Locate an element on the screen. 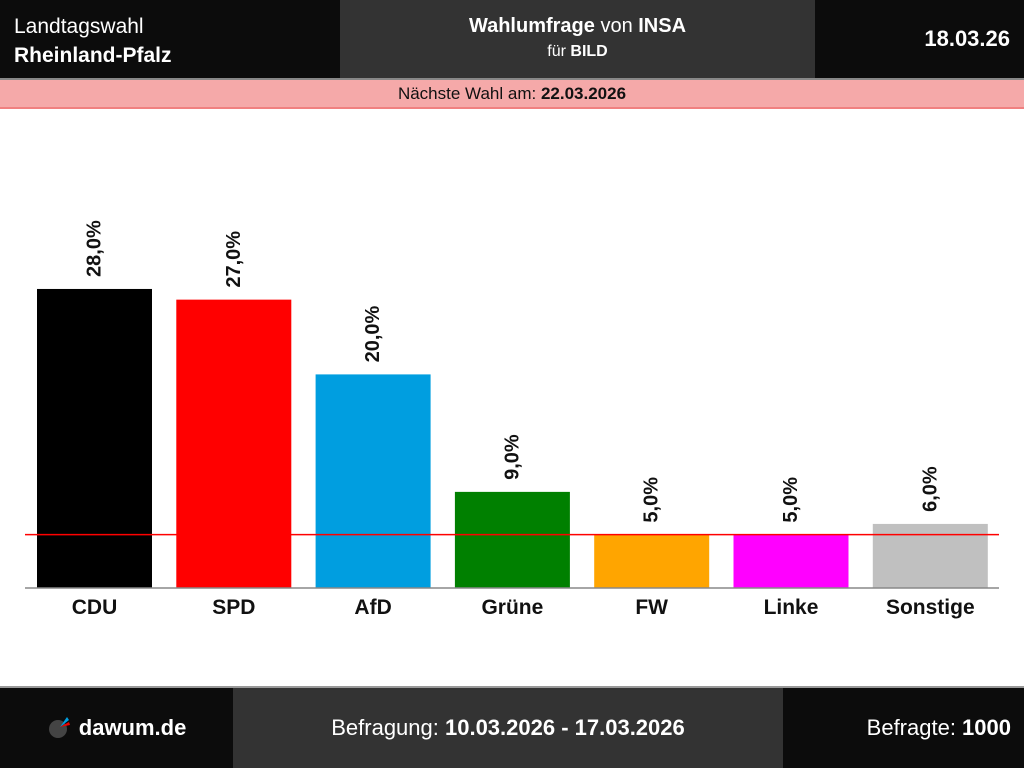 The image size is (1024, 768). election-info: Landtagswahl Rheinland-Pfalz is located at coordinates (170, 39).